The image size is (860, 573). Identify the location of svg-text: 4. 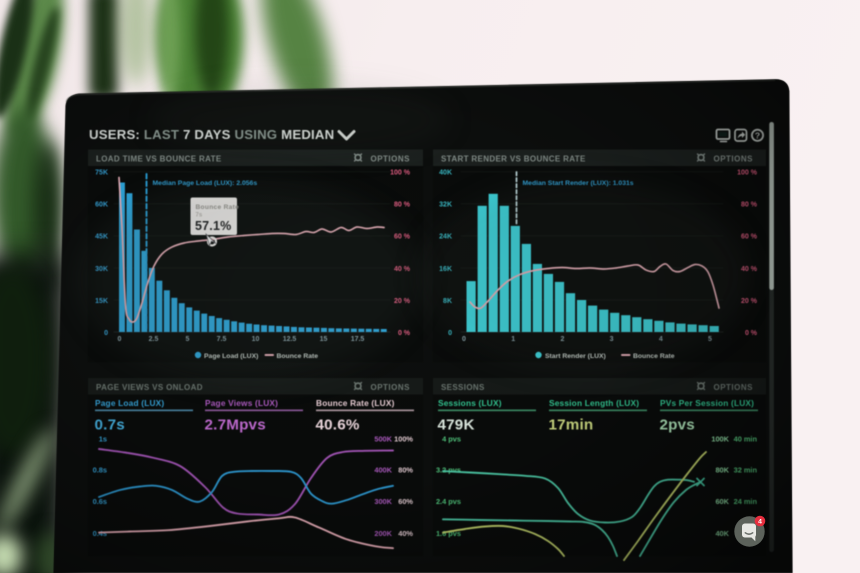
(760, 522).